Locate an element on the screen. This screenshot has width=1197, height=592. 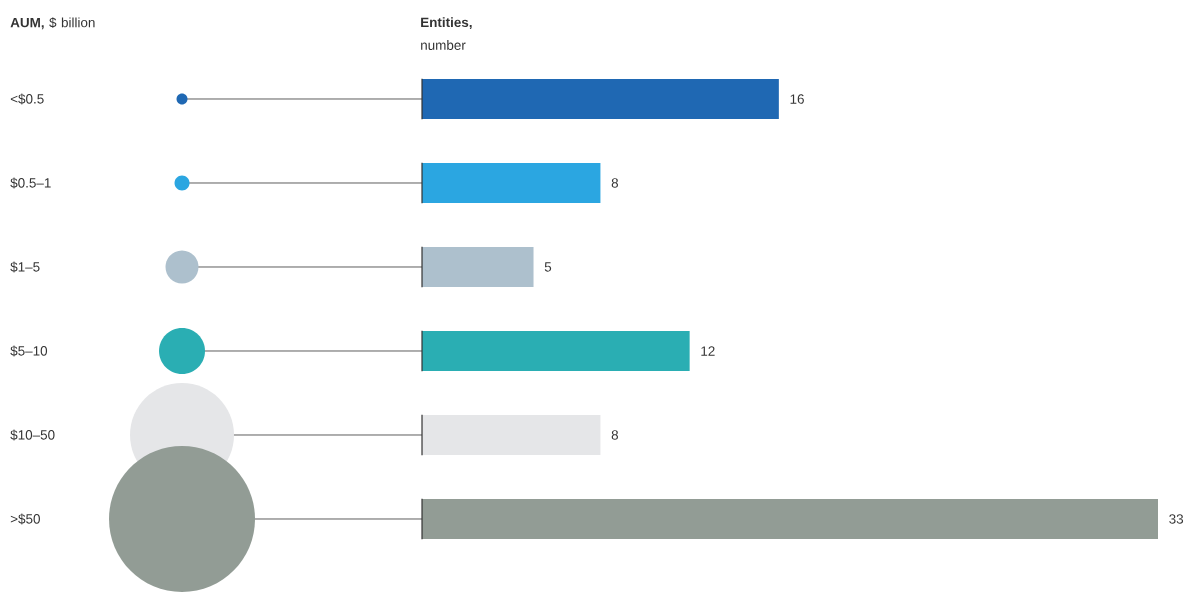
data-label: 33 is located at coordinates (1176, 519).